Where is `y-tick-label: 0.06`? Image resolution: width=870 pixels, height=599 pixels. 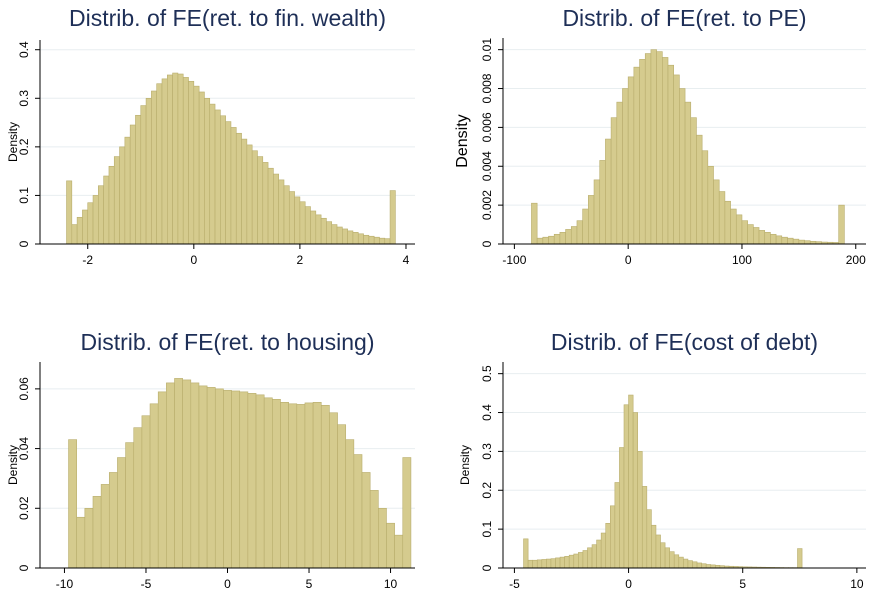 y-tick-label: 0.06 is located at coordinates (24, 389).